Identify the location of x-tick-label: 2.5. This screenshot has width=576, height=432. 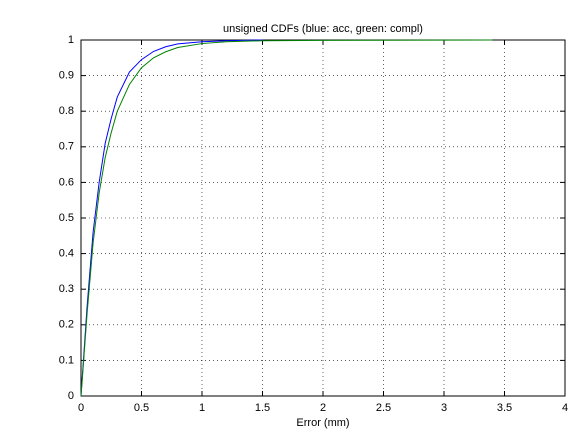
(383, 408).